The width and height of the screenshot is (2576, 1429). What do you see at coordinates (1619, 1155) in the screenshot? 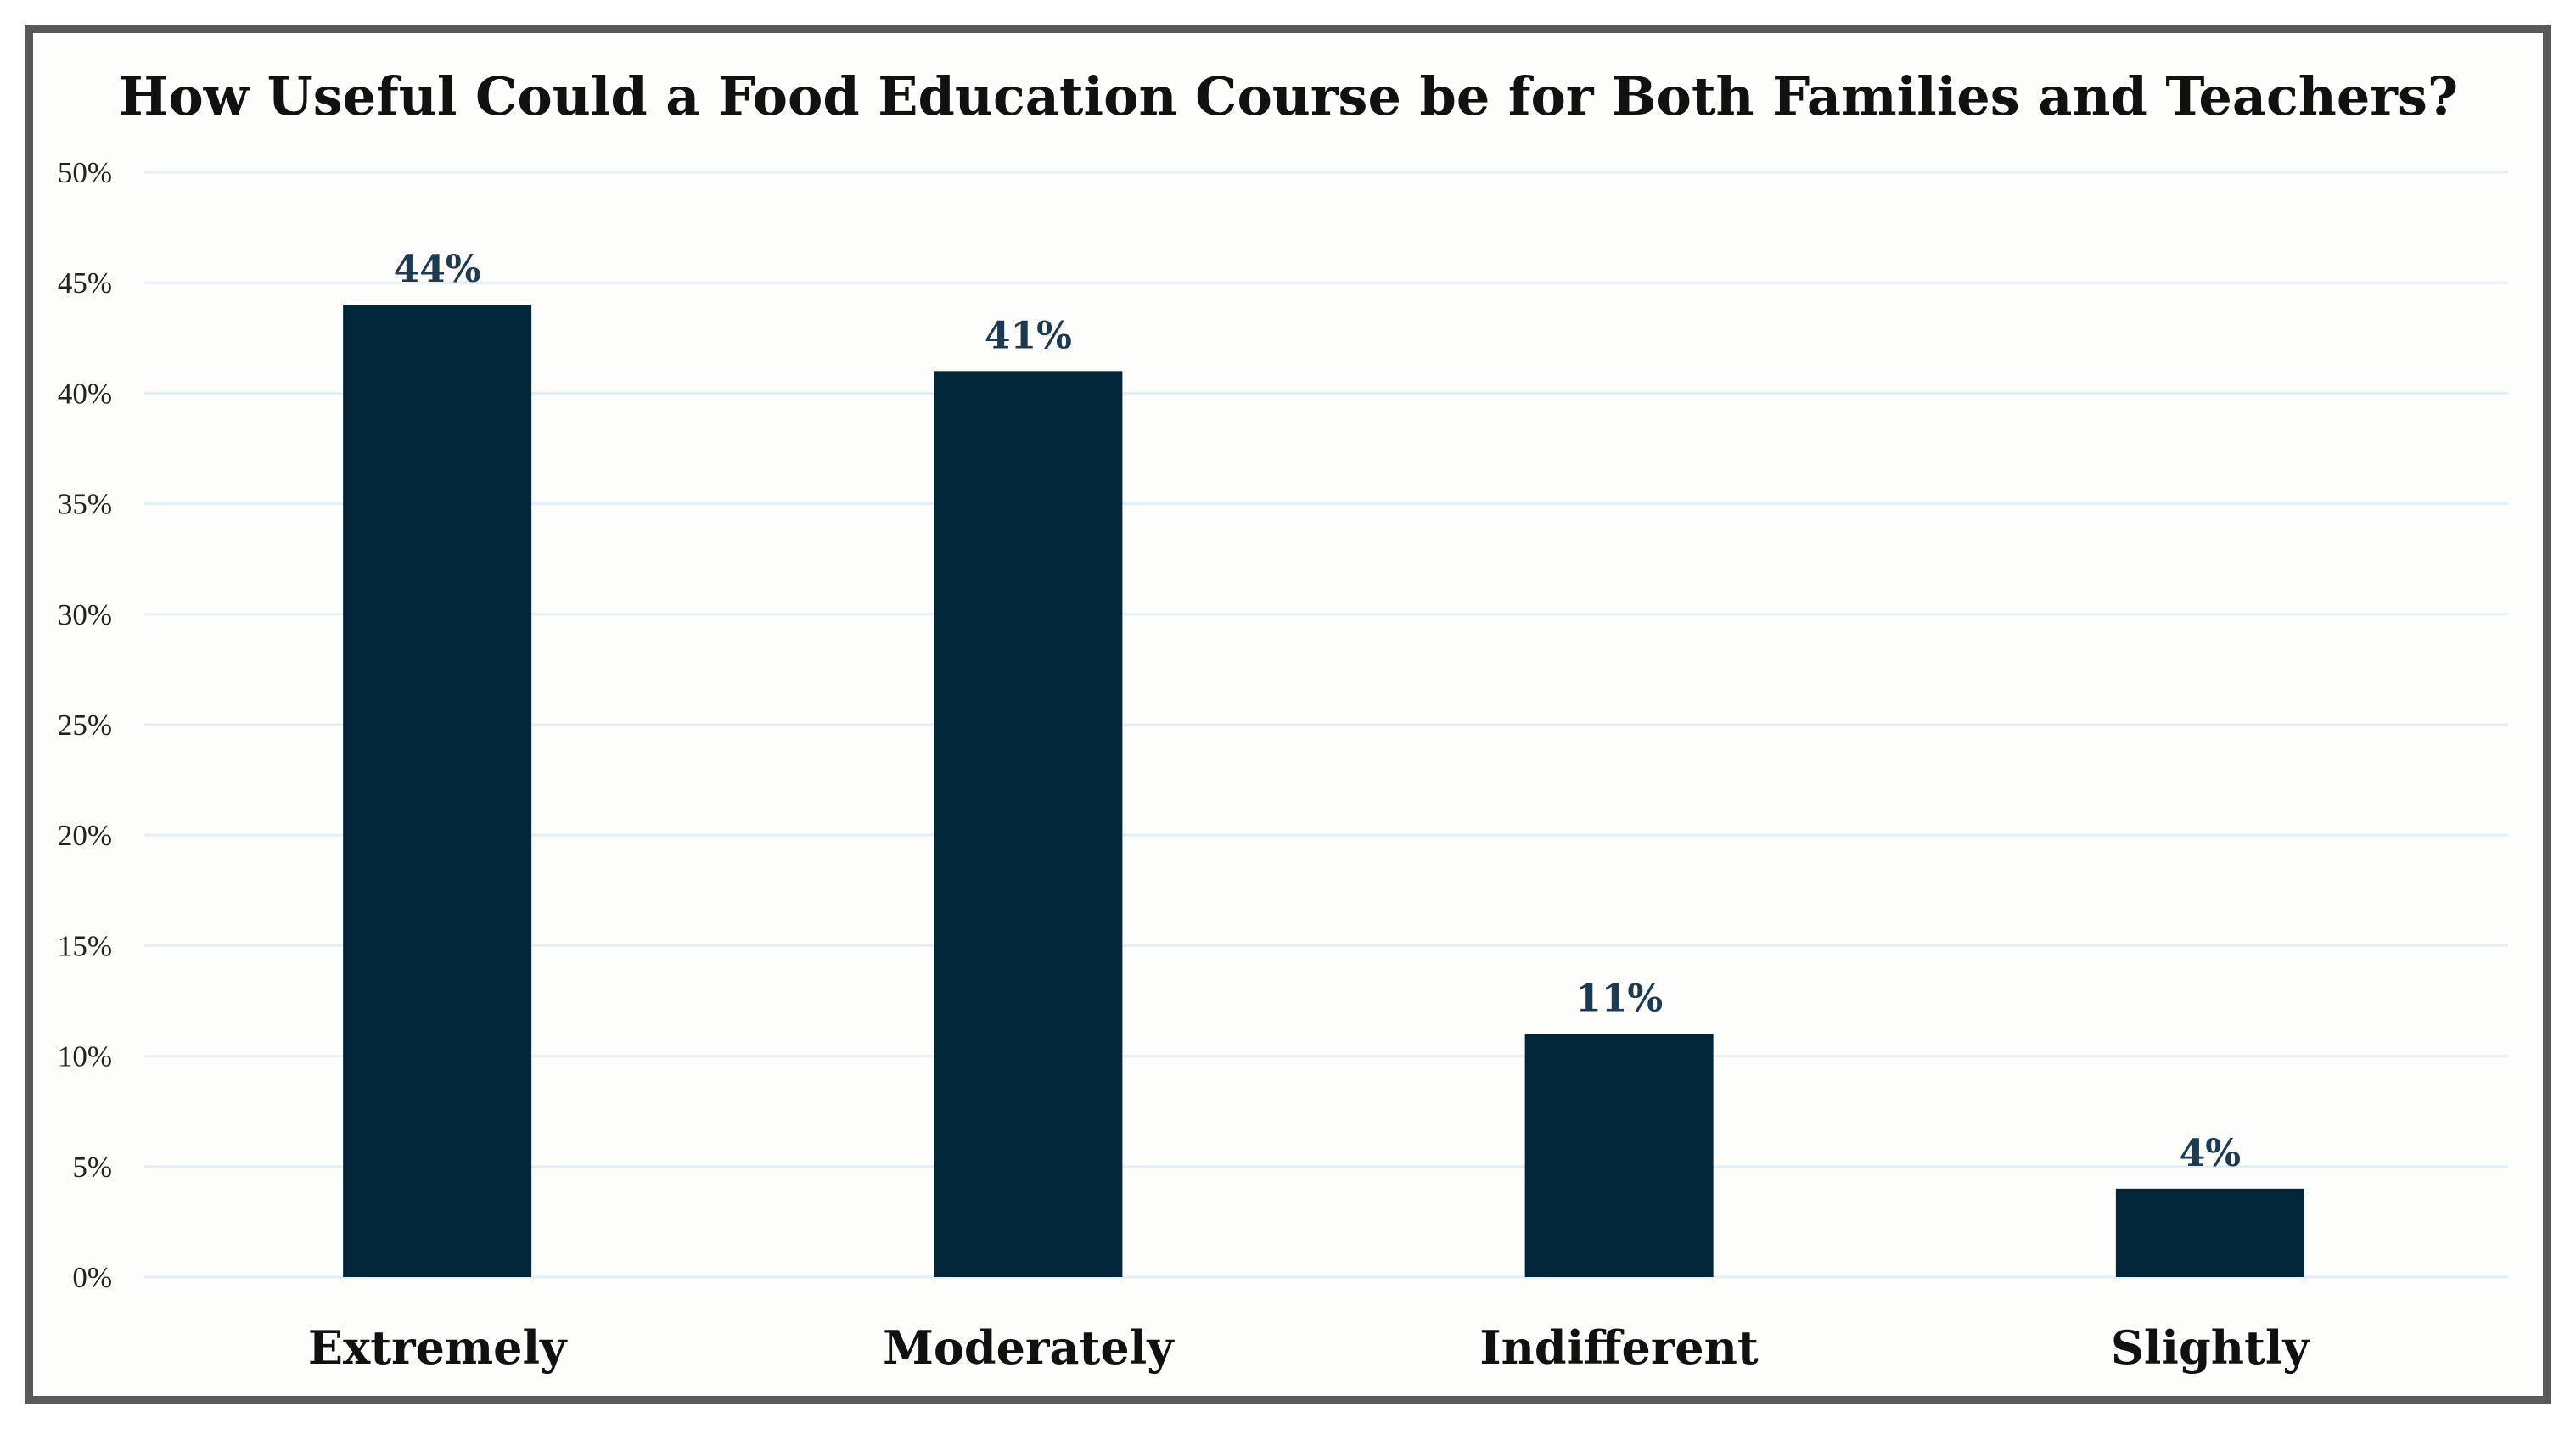
I see `bar-indifferent` at bounding box center [1619, 1155].